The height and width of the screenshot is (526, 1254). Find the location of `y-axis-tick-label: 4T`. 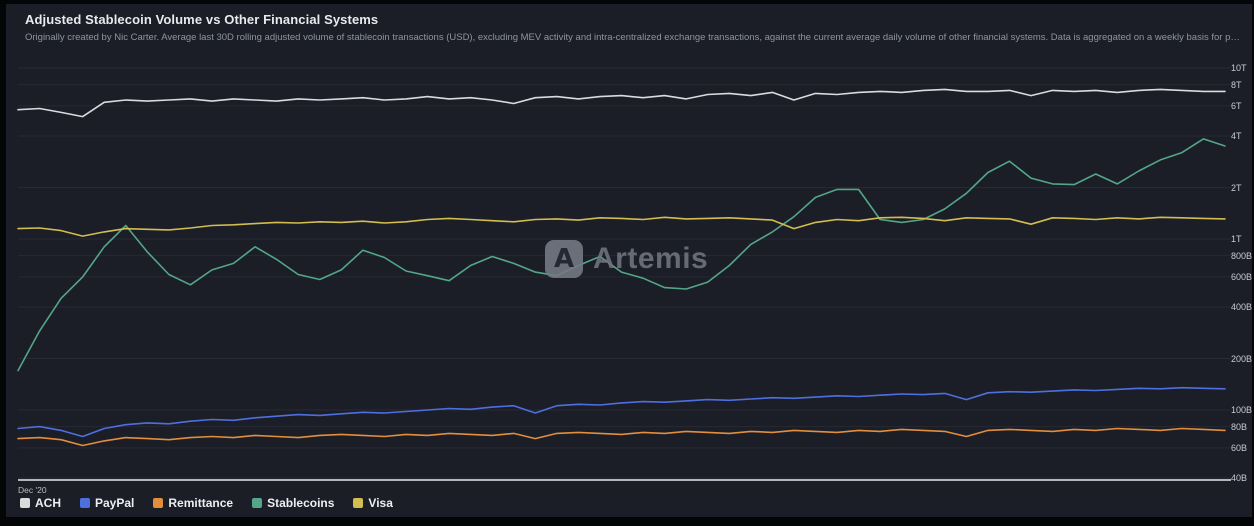

y-axis-tick-label: 4T is located at coordinates (1236, 136).